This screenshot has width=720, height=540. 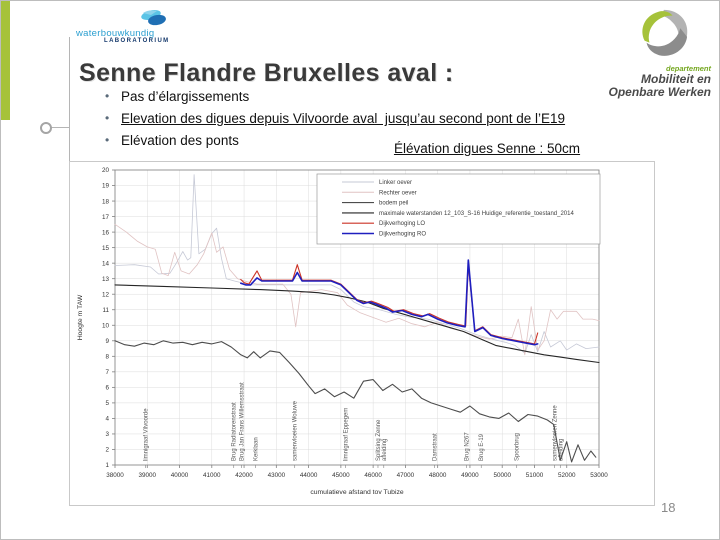 What do you see at coordinates (518, 447) in the screenshot?
I see `svg-text: Spoorbrug` at bounding box center [518, 447].